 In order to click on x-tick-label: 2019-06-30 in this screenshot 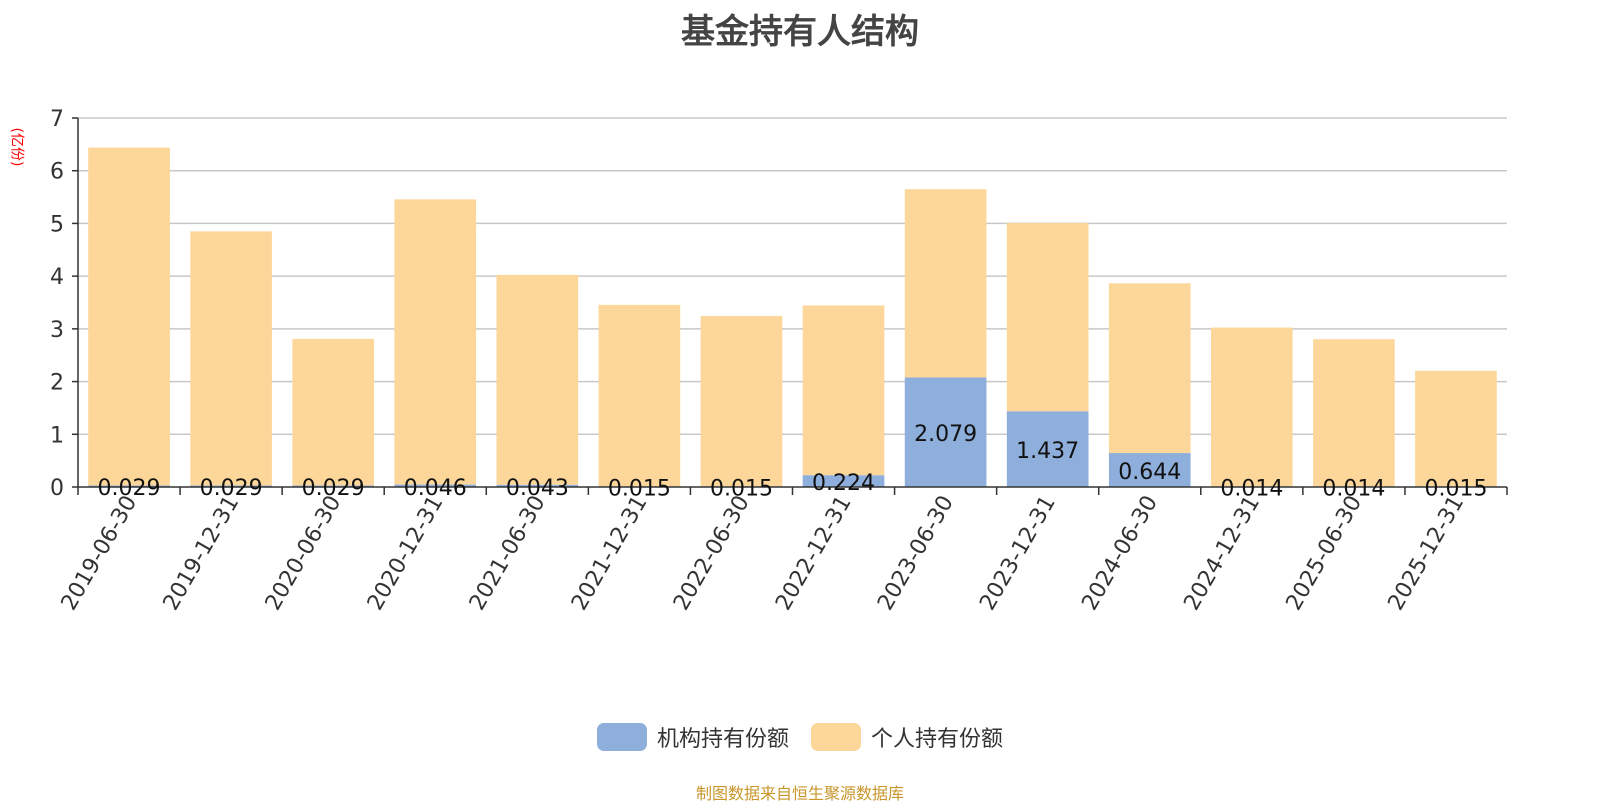, I will do `click(100, 553)`.